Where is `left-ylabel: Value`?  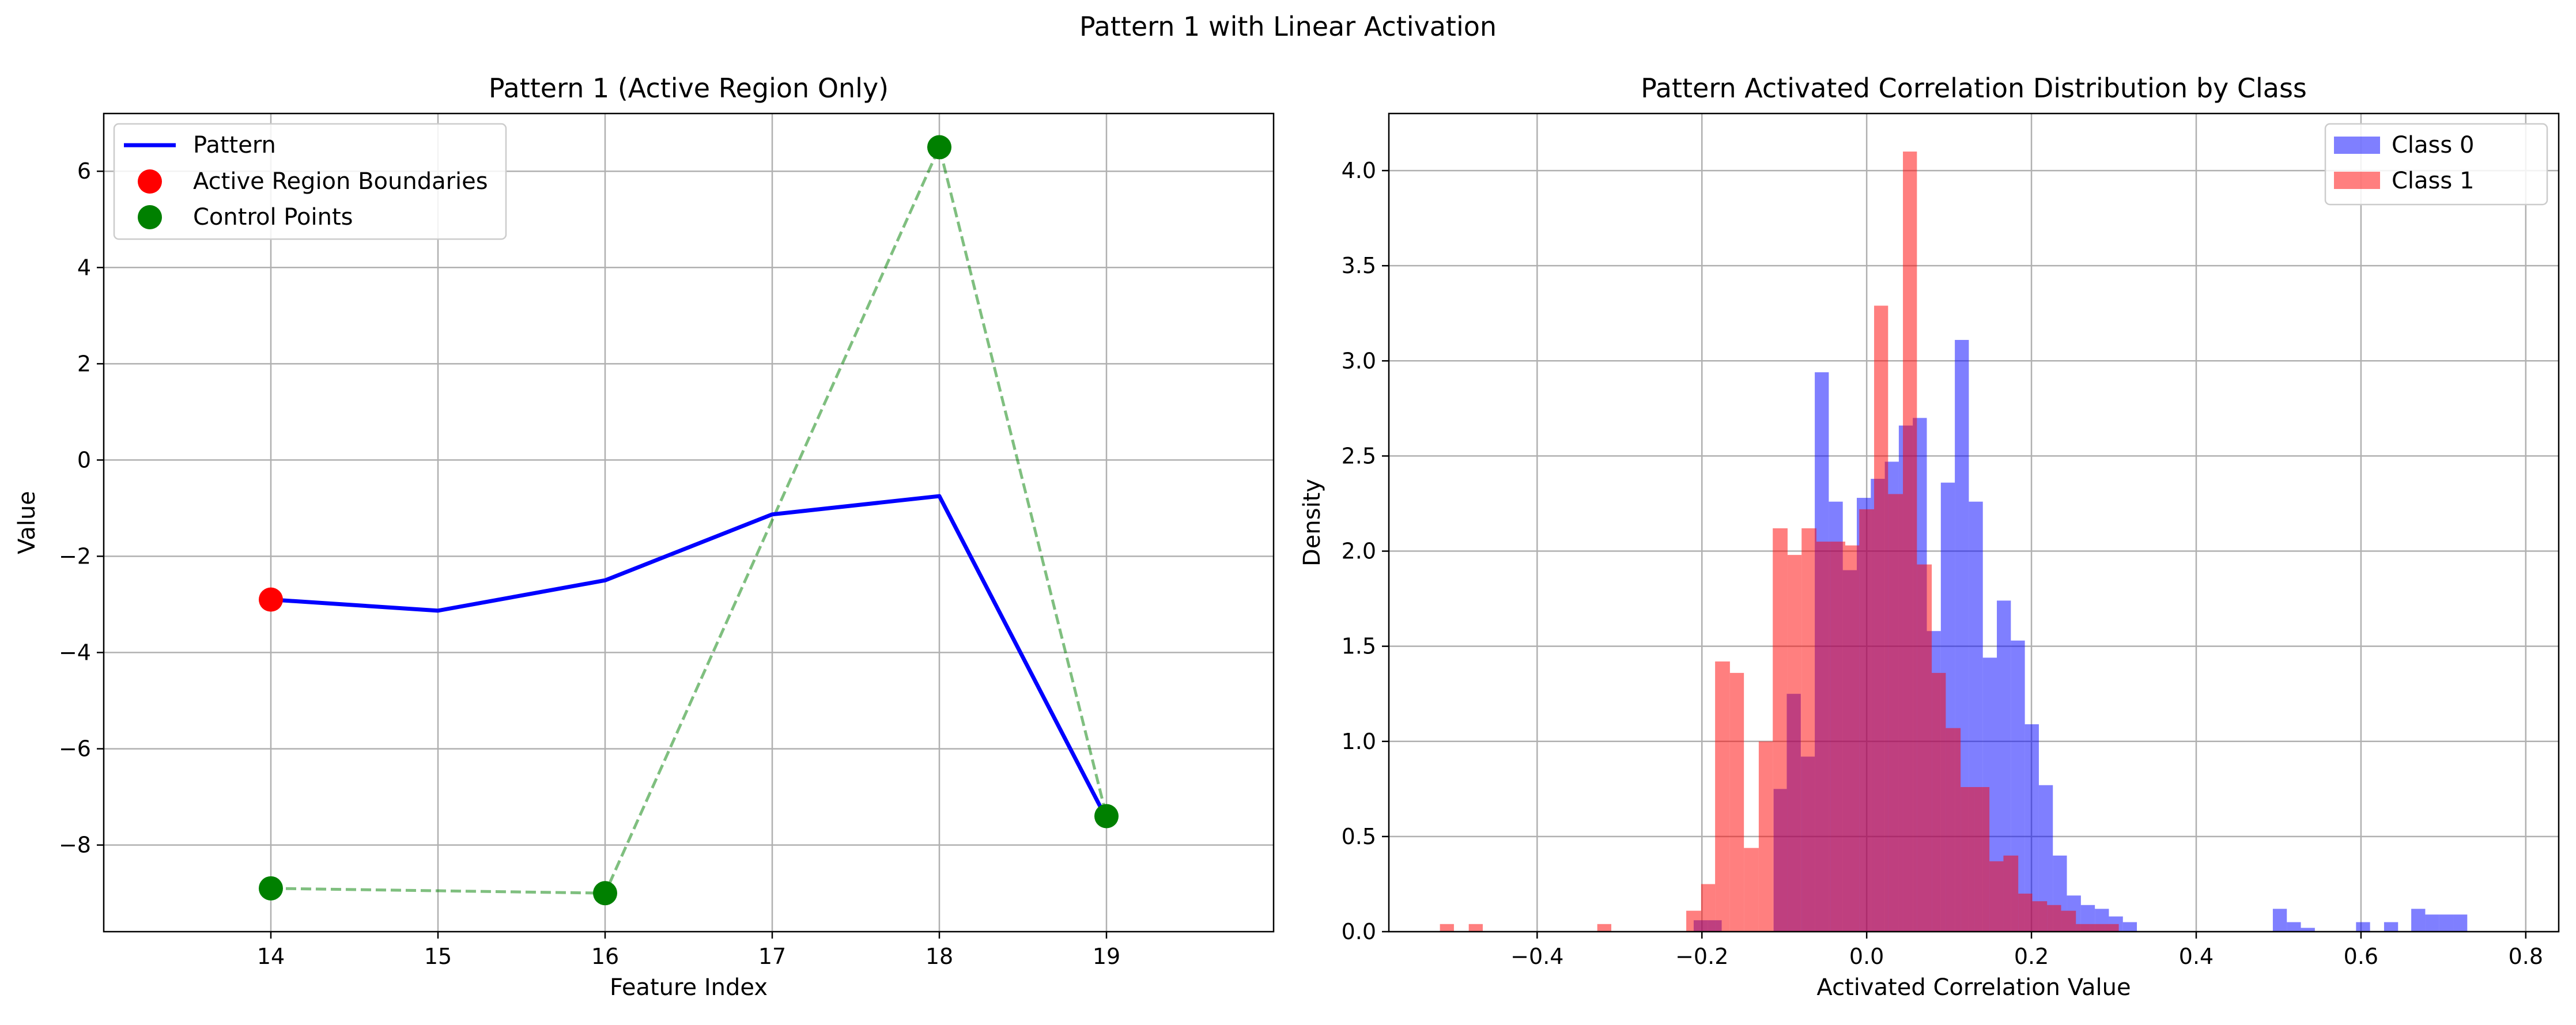
left-ylabel: Value is located at coordinates (27, 522).